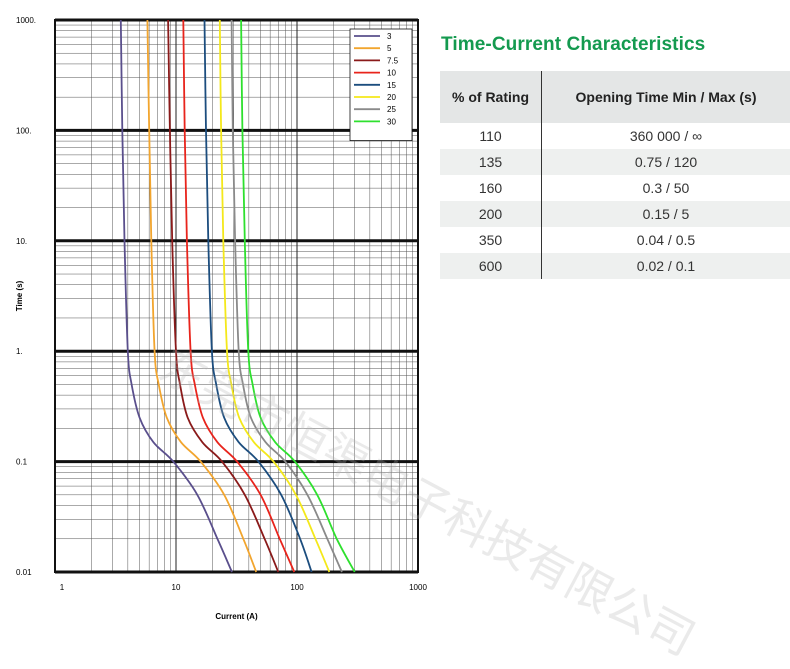 This screenshot has width=790, height=669. What do you see at coordinates (666, 136) in the screenshot?
I see `opening-time-cell: 360 000 / ∞` at bounding box center [666, 136].